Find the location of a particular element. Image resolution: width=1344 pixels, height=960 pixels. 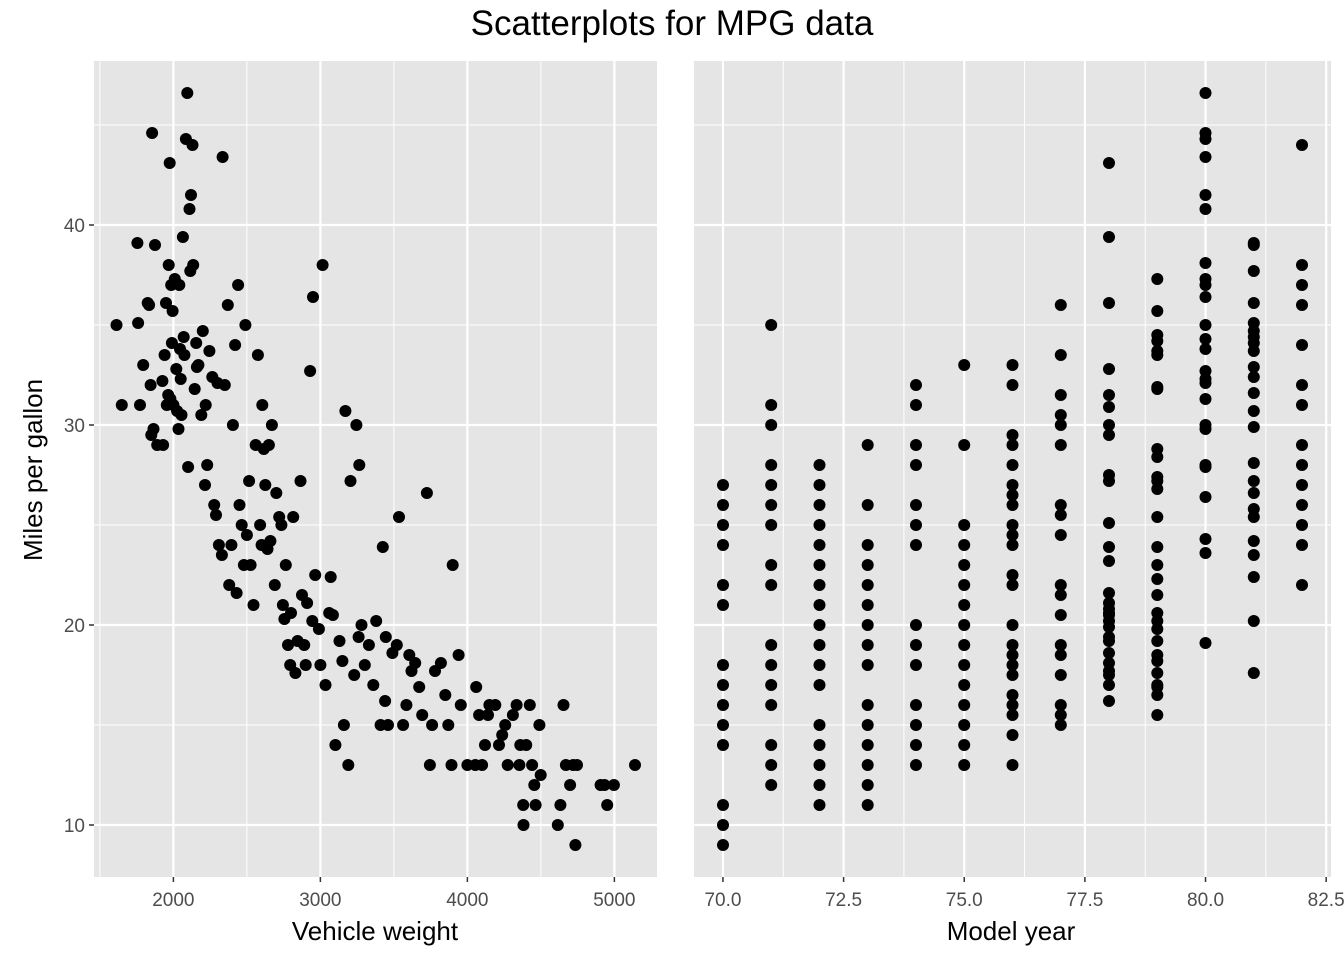

x-tick-label: 5000 is located at coordinates (614, 900).